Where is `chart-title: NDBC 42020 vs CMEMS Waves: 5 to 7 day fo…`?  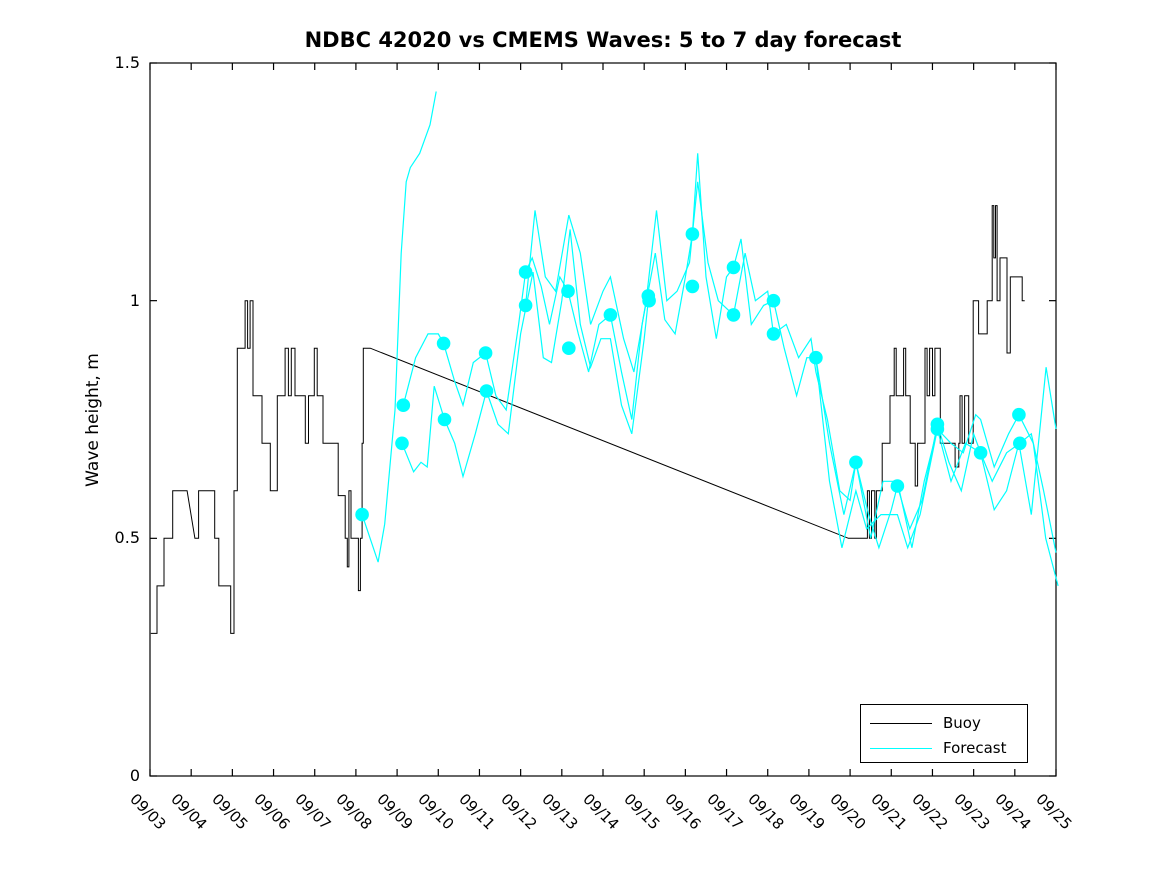 chart-title: NDBC 42020 vs CMEMS Waves: 5 to 7 day fo… is located at coordinates (603, 40).